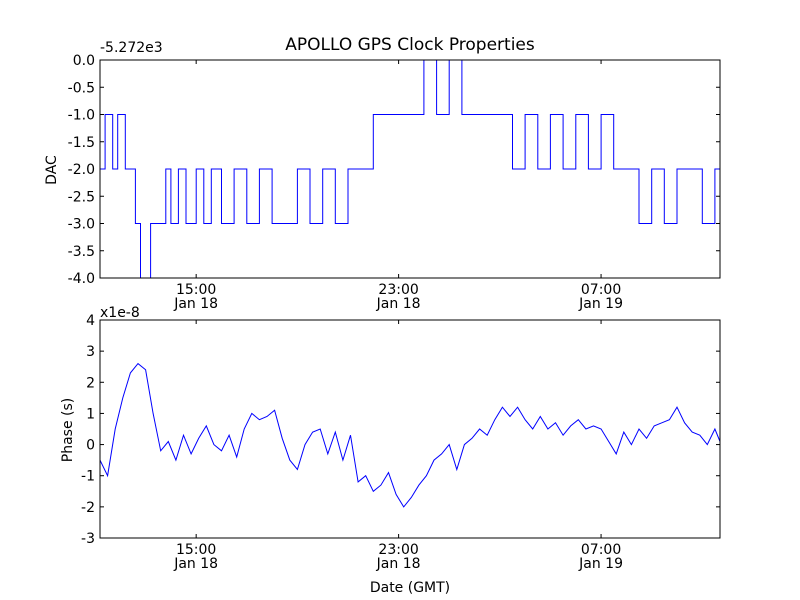 This screenshot has width=800, height=600. Describe the element at coordinates (81, 197) in the screenshot. I see `dac-y-tick-label: -2.5` at that location.